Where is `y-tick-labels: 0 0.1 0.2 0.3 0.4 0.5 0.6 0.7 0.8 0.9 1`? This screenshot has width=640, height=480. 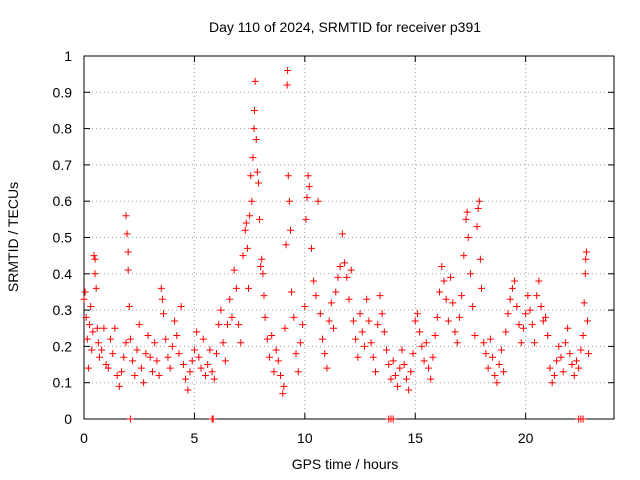
y-tick-labels: 0 0.1 0.2 0.3 0.4 0.5 0.6 0.7 0.8 0.9 1 is located at coordinates (63, 237).